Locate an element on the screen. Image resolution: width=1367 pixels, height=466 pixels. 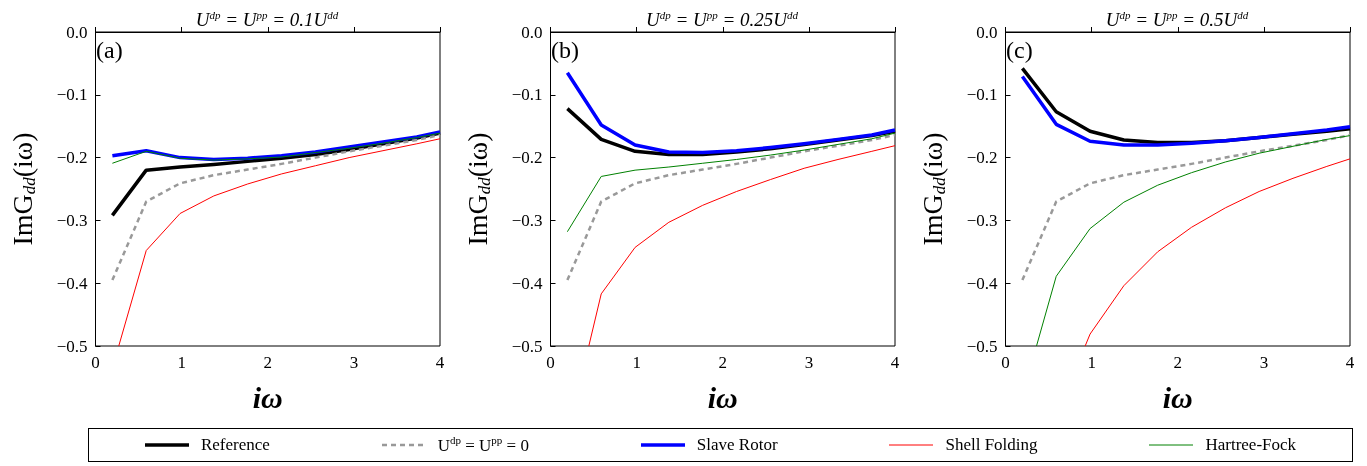
legend-label: U$^{dp}$ = U$^{pp}$ = 0 is located at coordinates (483, 445).